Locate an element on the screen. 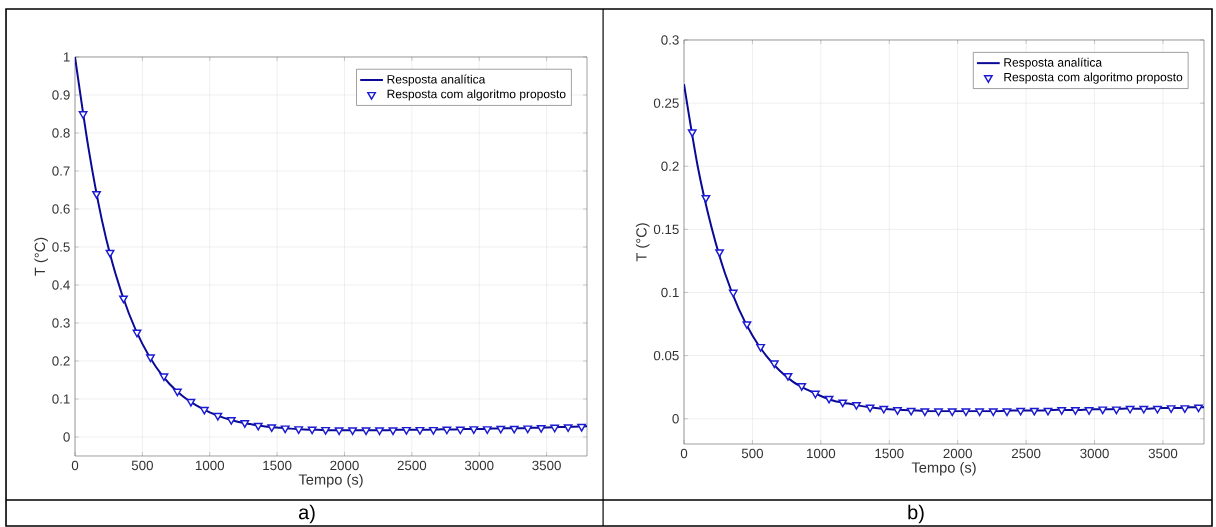 This screenshot has height=527, width=1216. y-tick-label: 0.25 is located at coordinates (666, 103).